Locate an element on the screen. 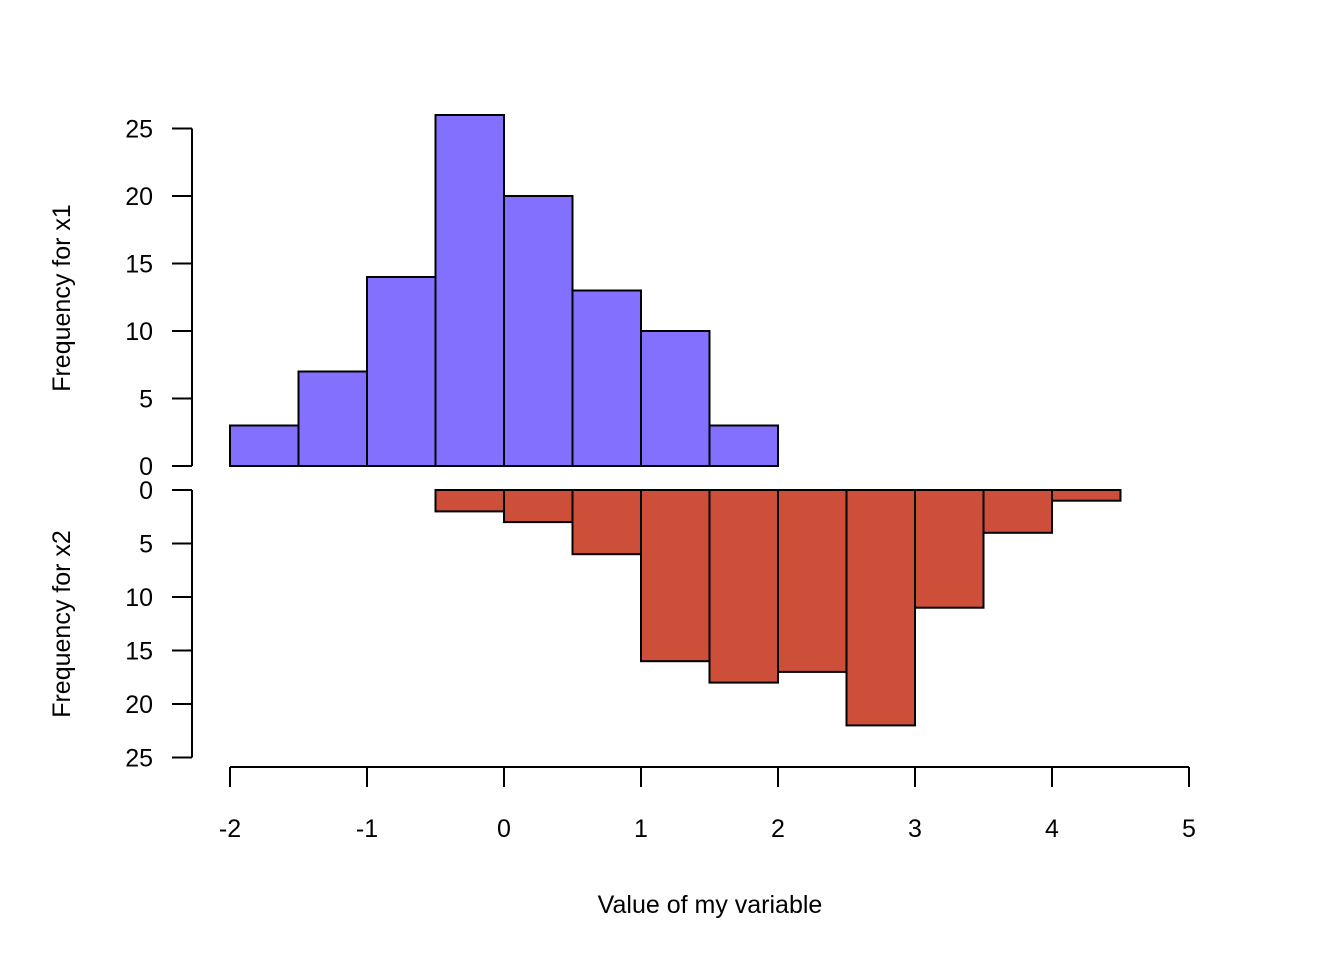 This screenshot has width=1344, height=960. x-tick-label: 5 is located at coordinates (1189, 829).